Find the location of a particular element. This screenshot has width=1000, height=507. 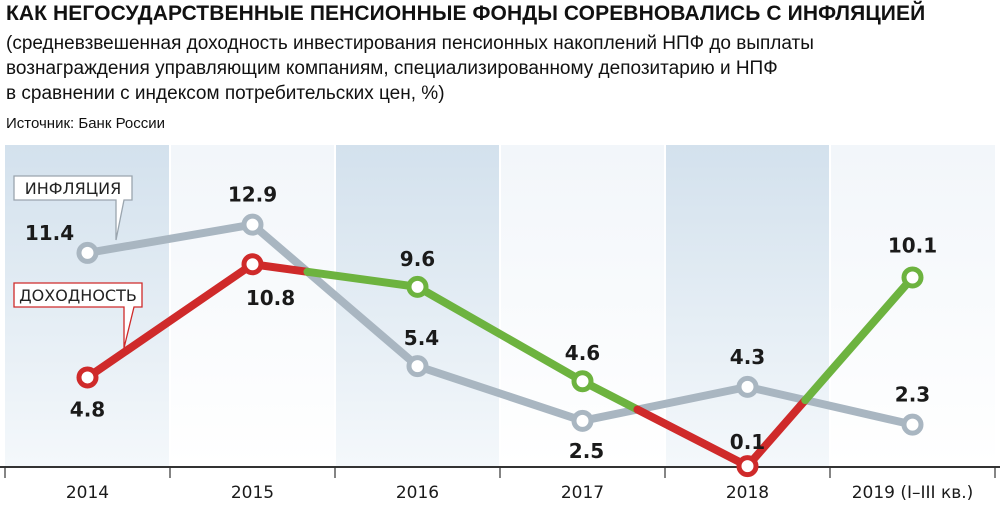

x-tick-label: 2015 is located at coordinates (252, 493).